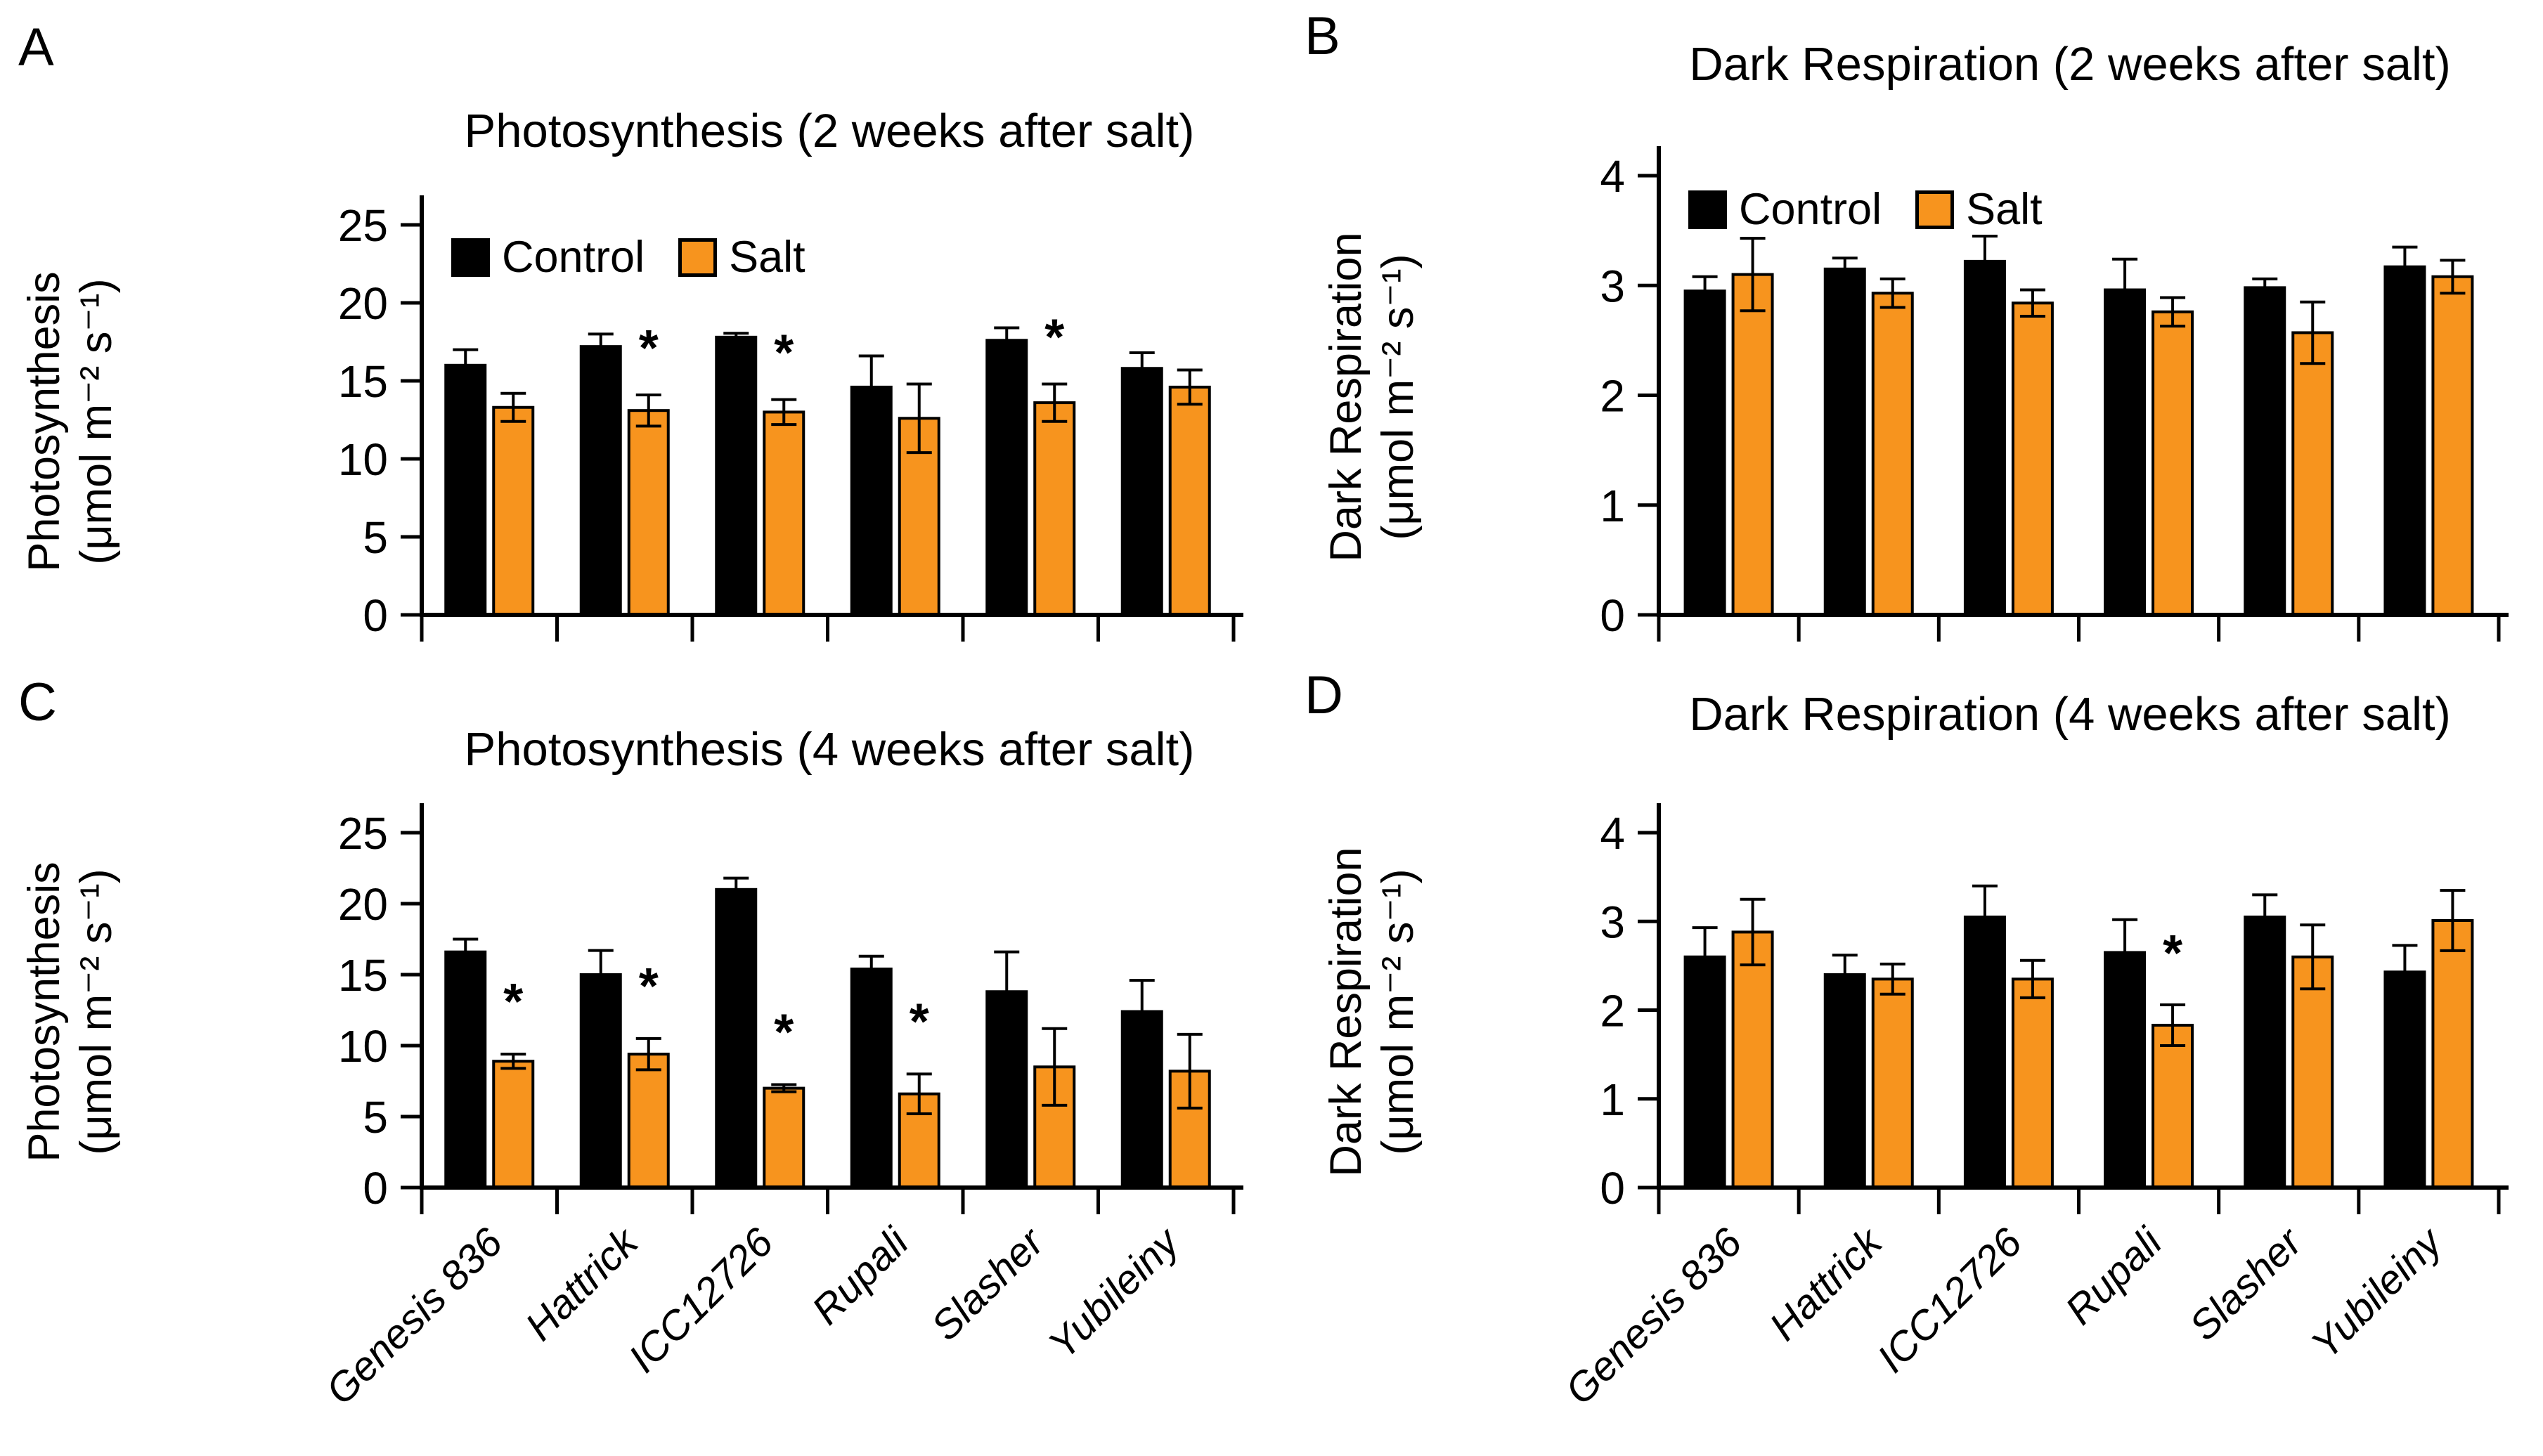 This screenshot has height=1456, width=2543. What do you see at coordinates (1612, 834) in the screenshot?
I see `y-tick-label: 4` at bounding box center [1612, 834].